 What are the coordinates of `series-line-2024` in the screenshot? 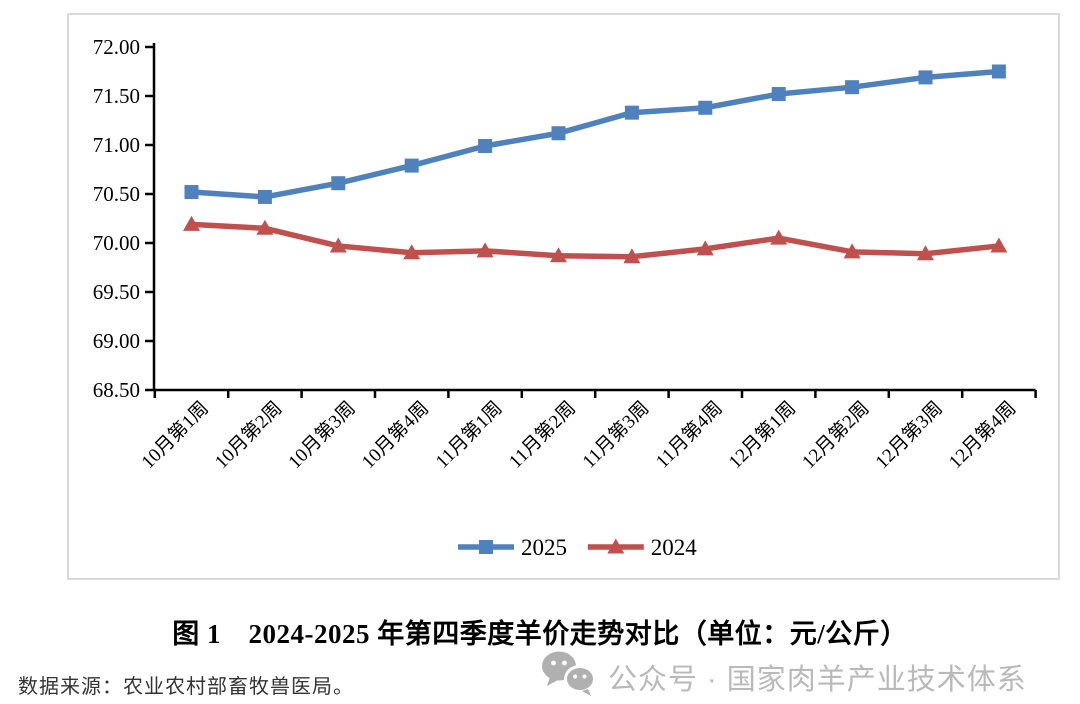 It's located at (595, 240).